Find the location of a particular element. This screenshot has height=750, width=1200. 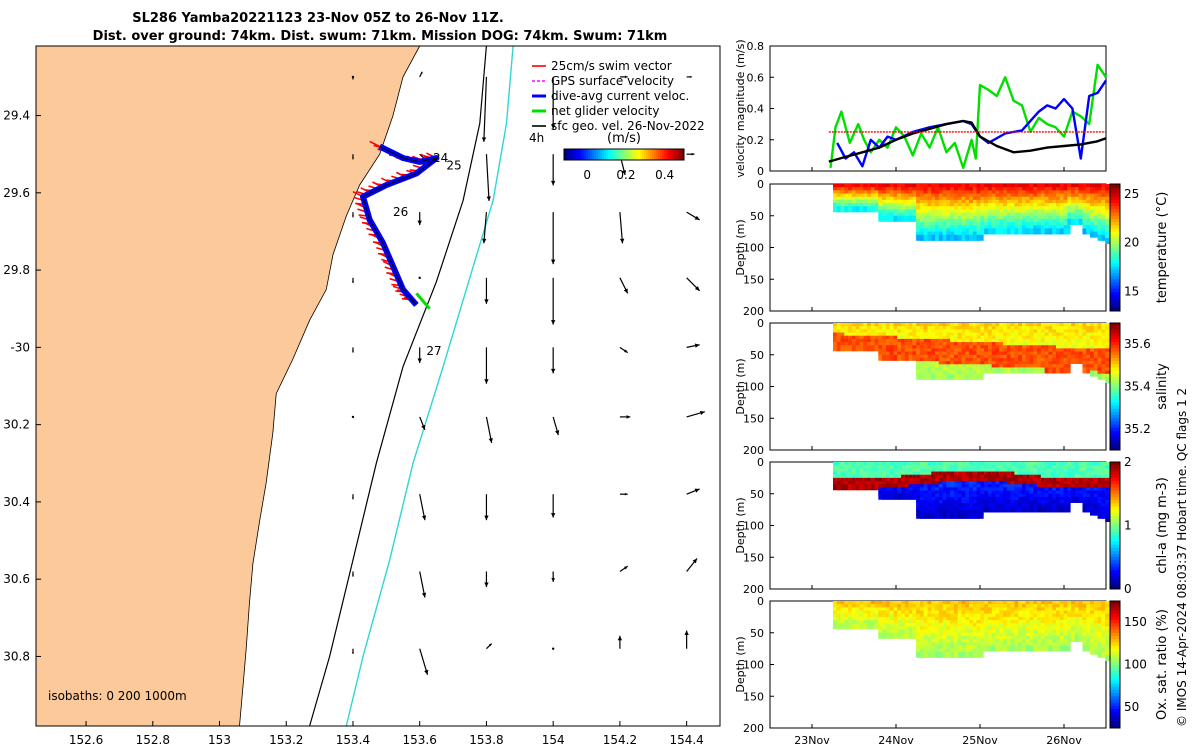

colorbar-segment is located at coordinates (629, 154).